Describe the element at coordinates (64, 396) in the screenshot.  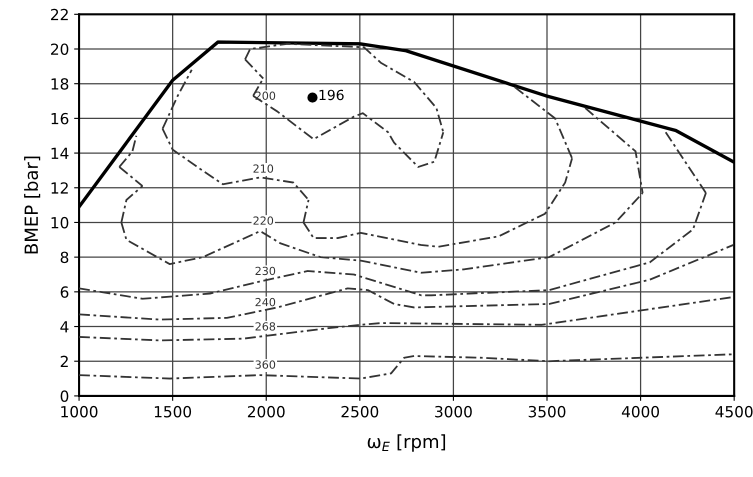
I see `y-tick-label: 0` at that location.